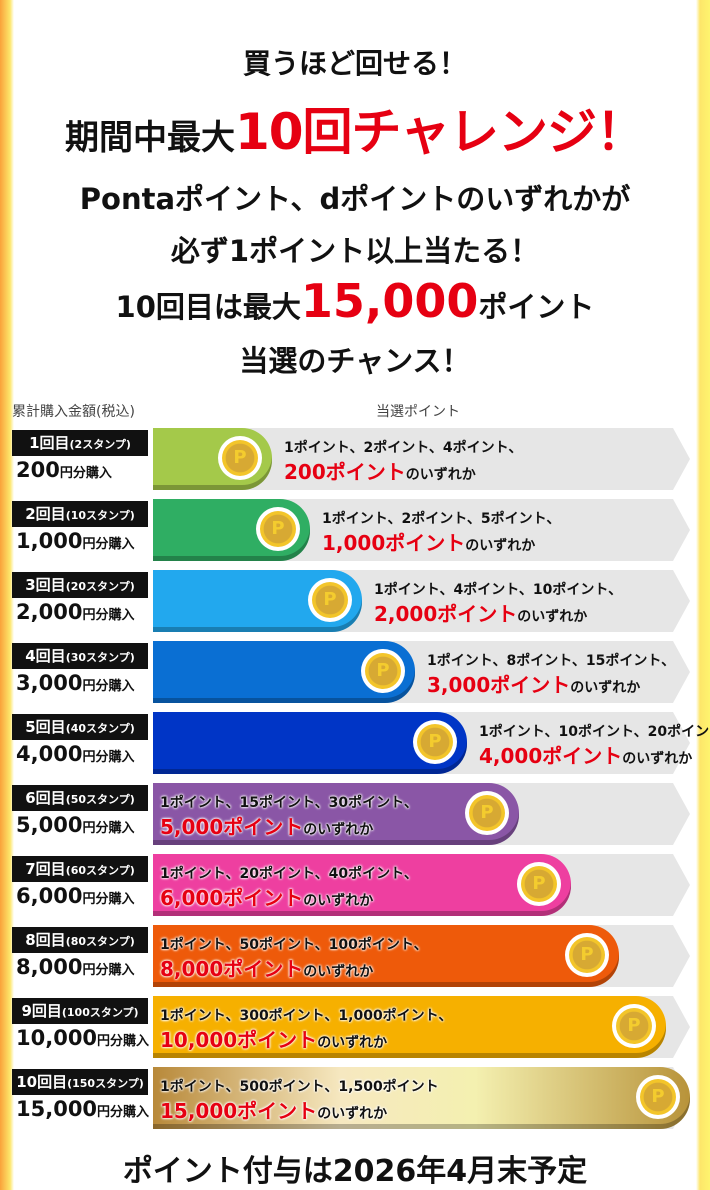 The width and height of the screenshot is (710, 1190). Describe the element at coordinates (49, 683) in the screenshot. I see `amount-value: 3,000` at that location.